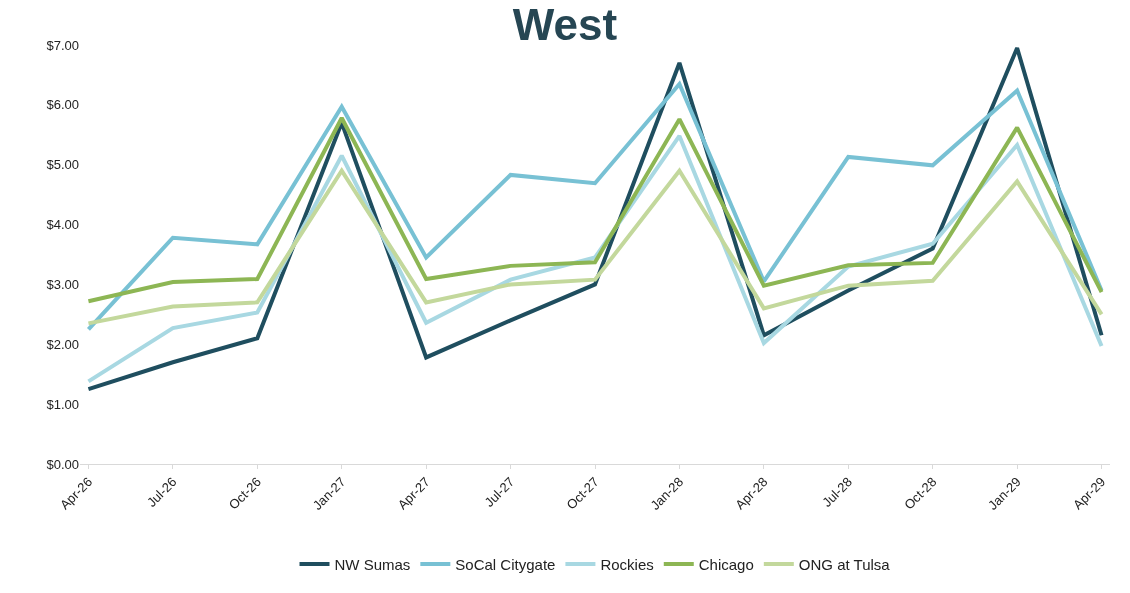  Describe the element at coordinates (565, 24) in the screenshot. I see `chart-title: West` at that location.